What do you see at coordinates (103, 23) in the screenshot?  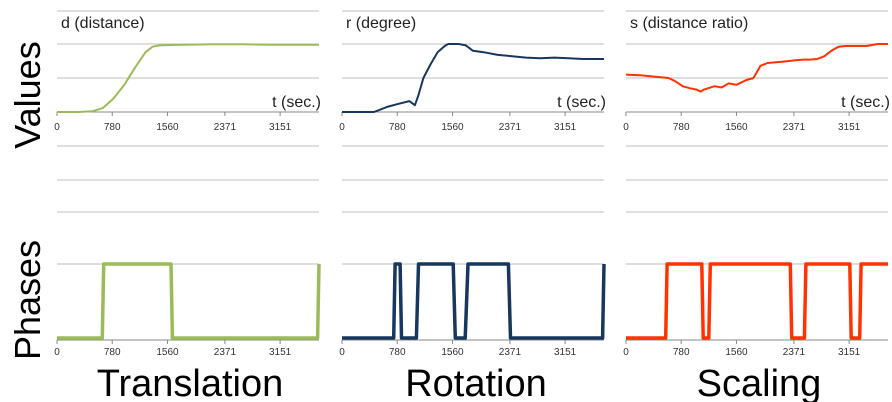 I see `panel-title: d (distance)` at bounding box center [103, 23].